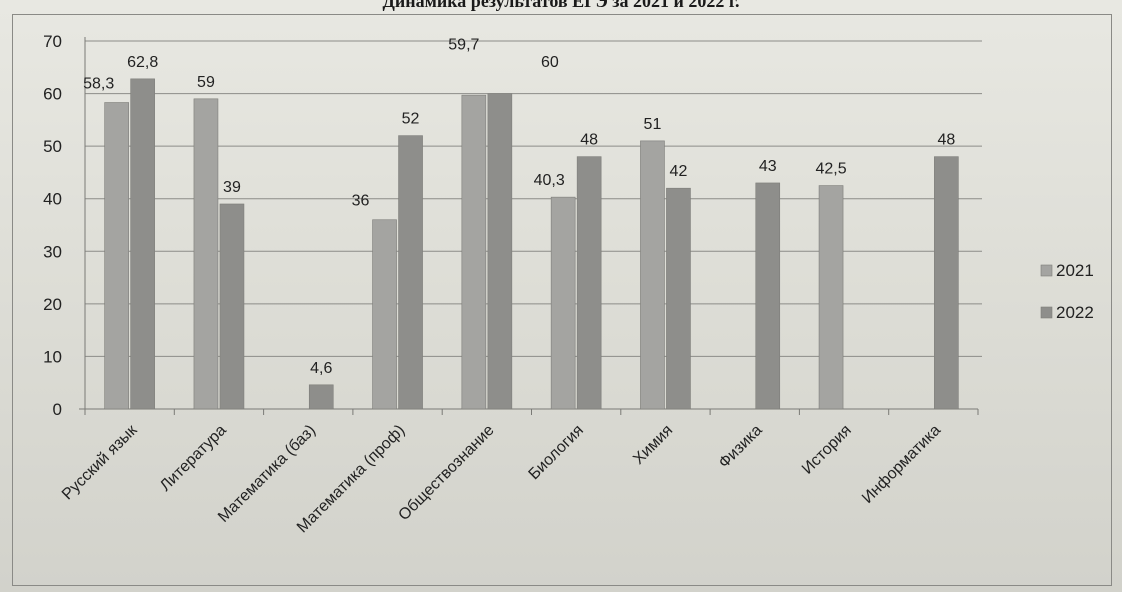 This screenshot has width=1122, height=592. Describe the element at coordinates (463, 44) in the screenshot. I see `data-label: 59,7` at that location.